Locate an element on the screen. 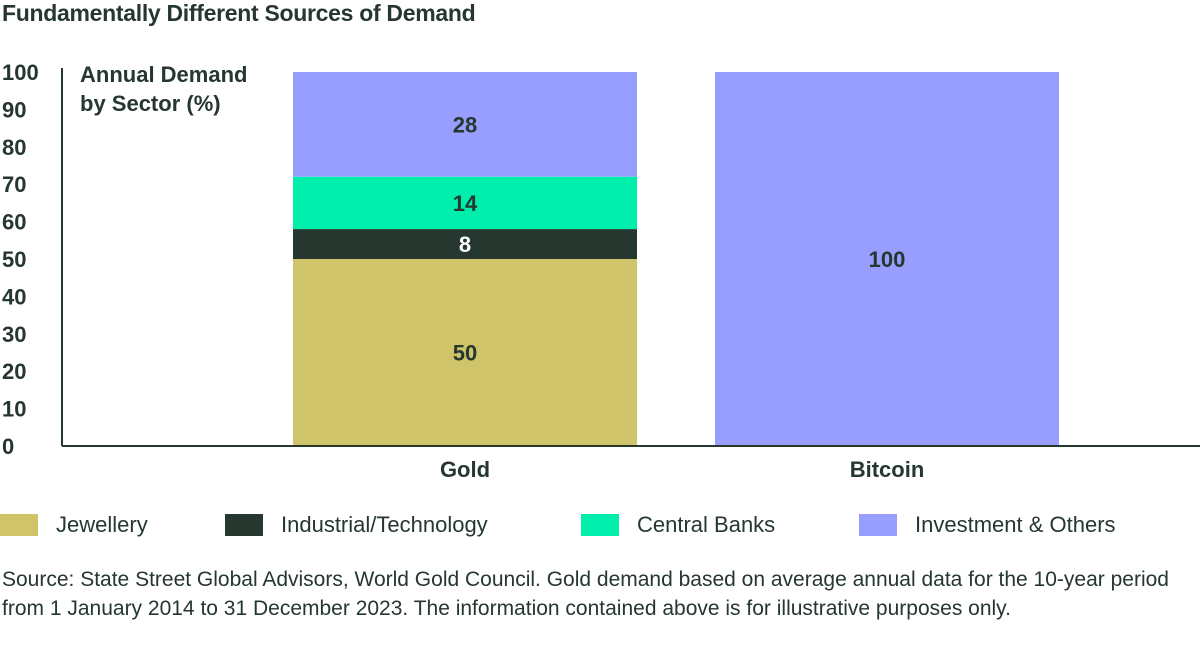 The height and width of the screenshot is (653, 1200). legend-item-jewellery: Jewellery is located at coordinates (74, 525).